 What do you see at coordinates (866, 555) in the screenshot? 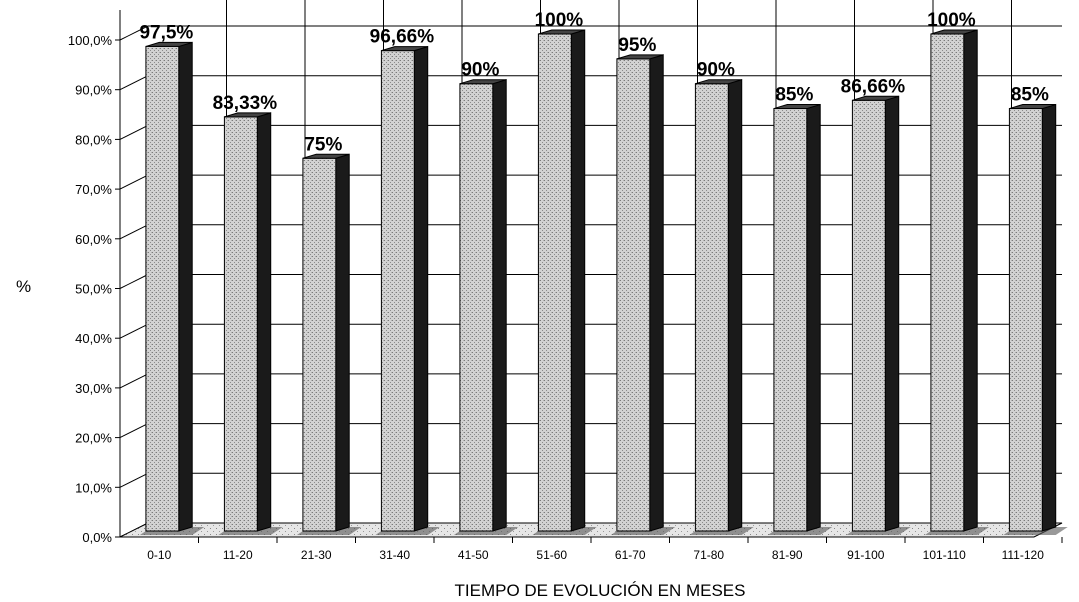
I see `x-tick-label: 91-100` at bounding box center [866, 555].